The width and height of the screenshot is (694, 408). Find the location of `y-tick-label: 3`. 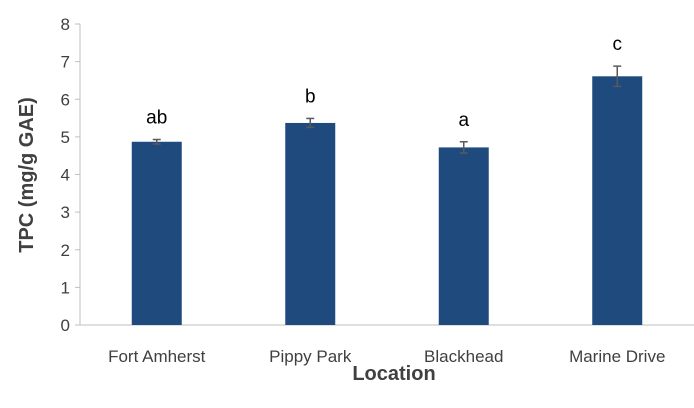

y-tick-label: 3 is located at coordinates (65, 212).